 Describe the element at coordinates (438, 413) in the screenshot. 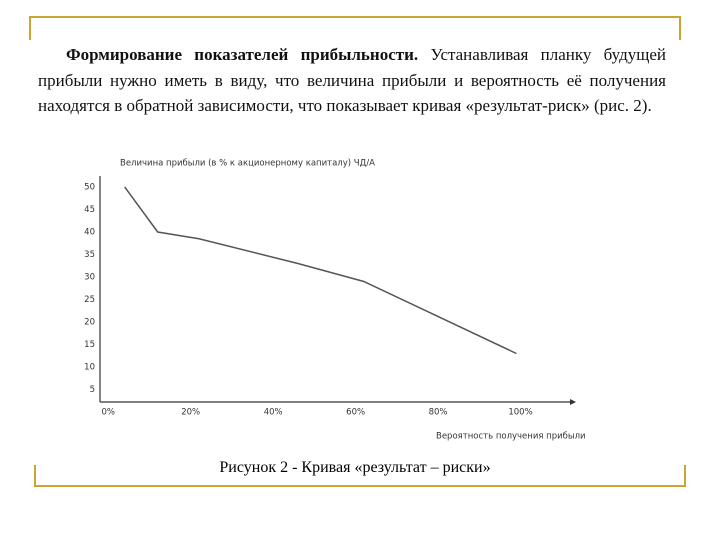

I see `x-tick-label: 80%` at that location.